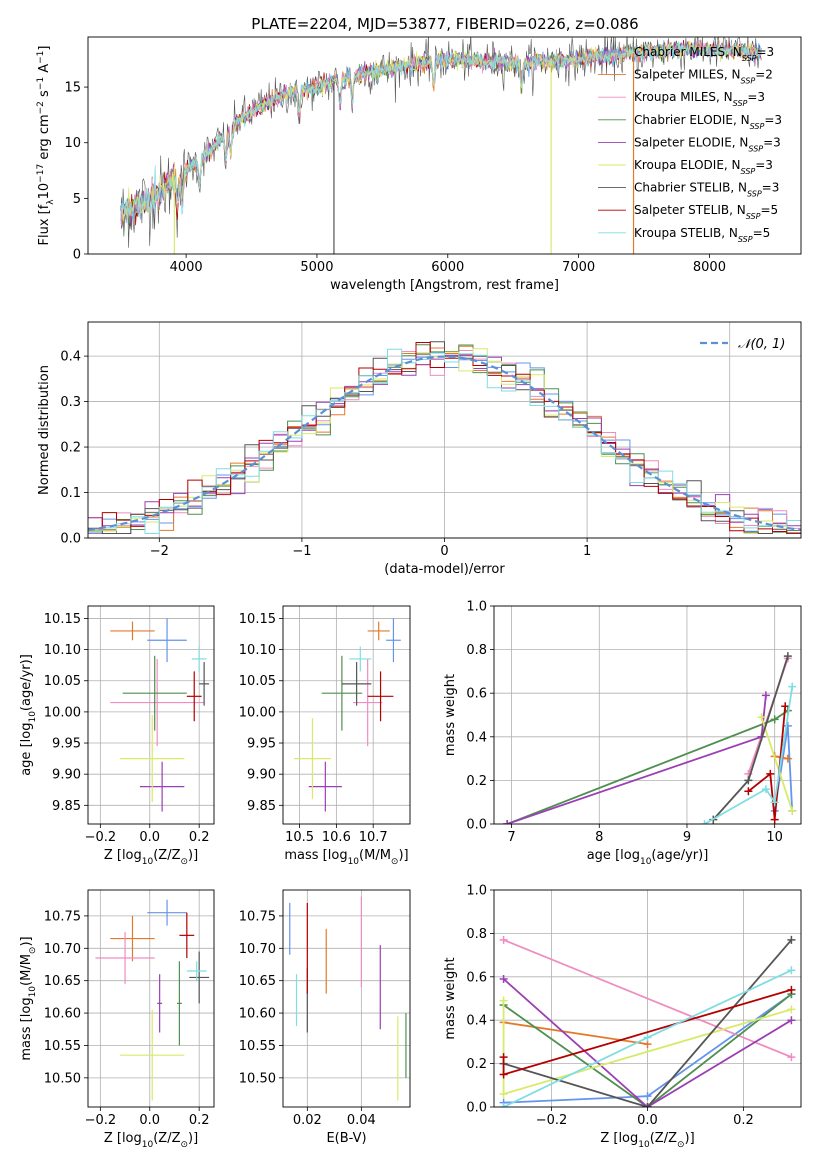 This screenshot has height=1170, width=819. What do you see at coordinates (257, 712) in the screenshot?
I see `y-tick-label: 10.00` at bounding box center [257, 712].